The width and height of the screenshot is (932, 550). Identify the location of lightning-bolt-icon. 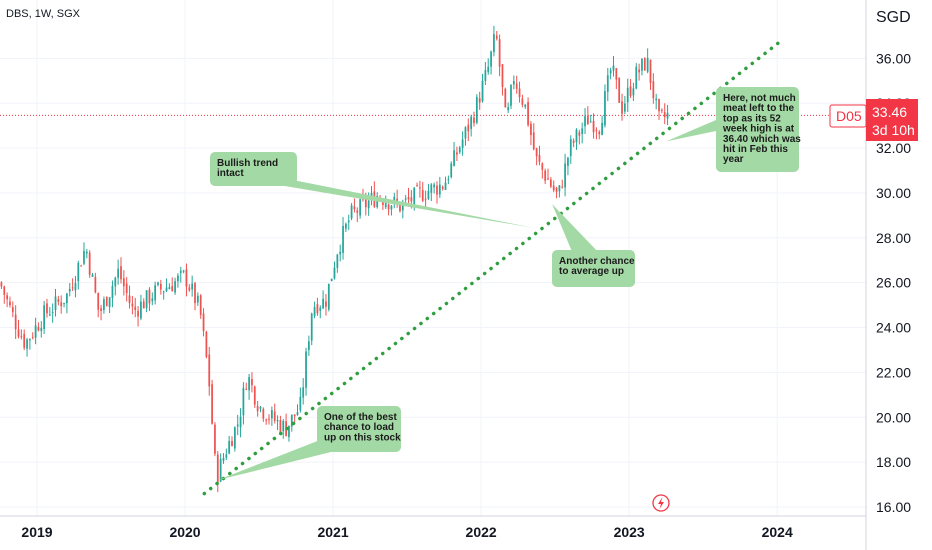
(661, 503).